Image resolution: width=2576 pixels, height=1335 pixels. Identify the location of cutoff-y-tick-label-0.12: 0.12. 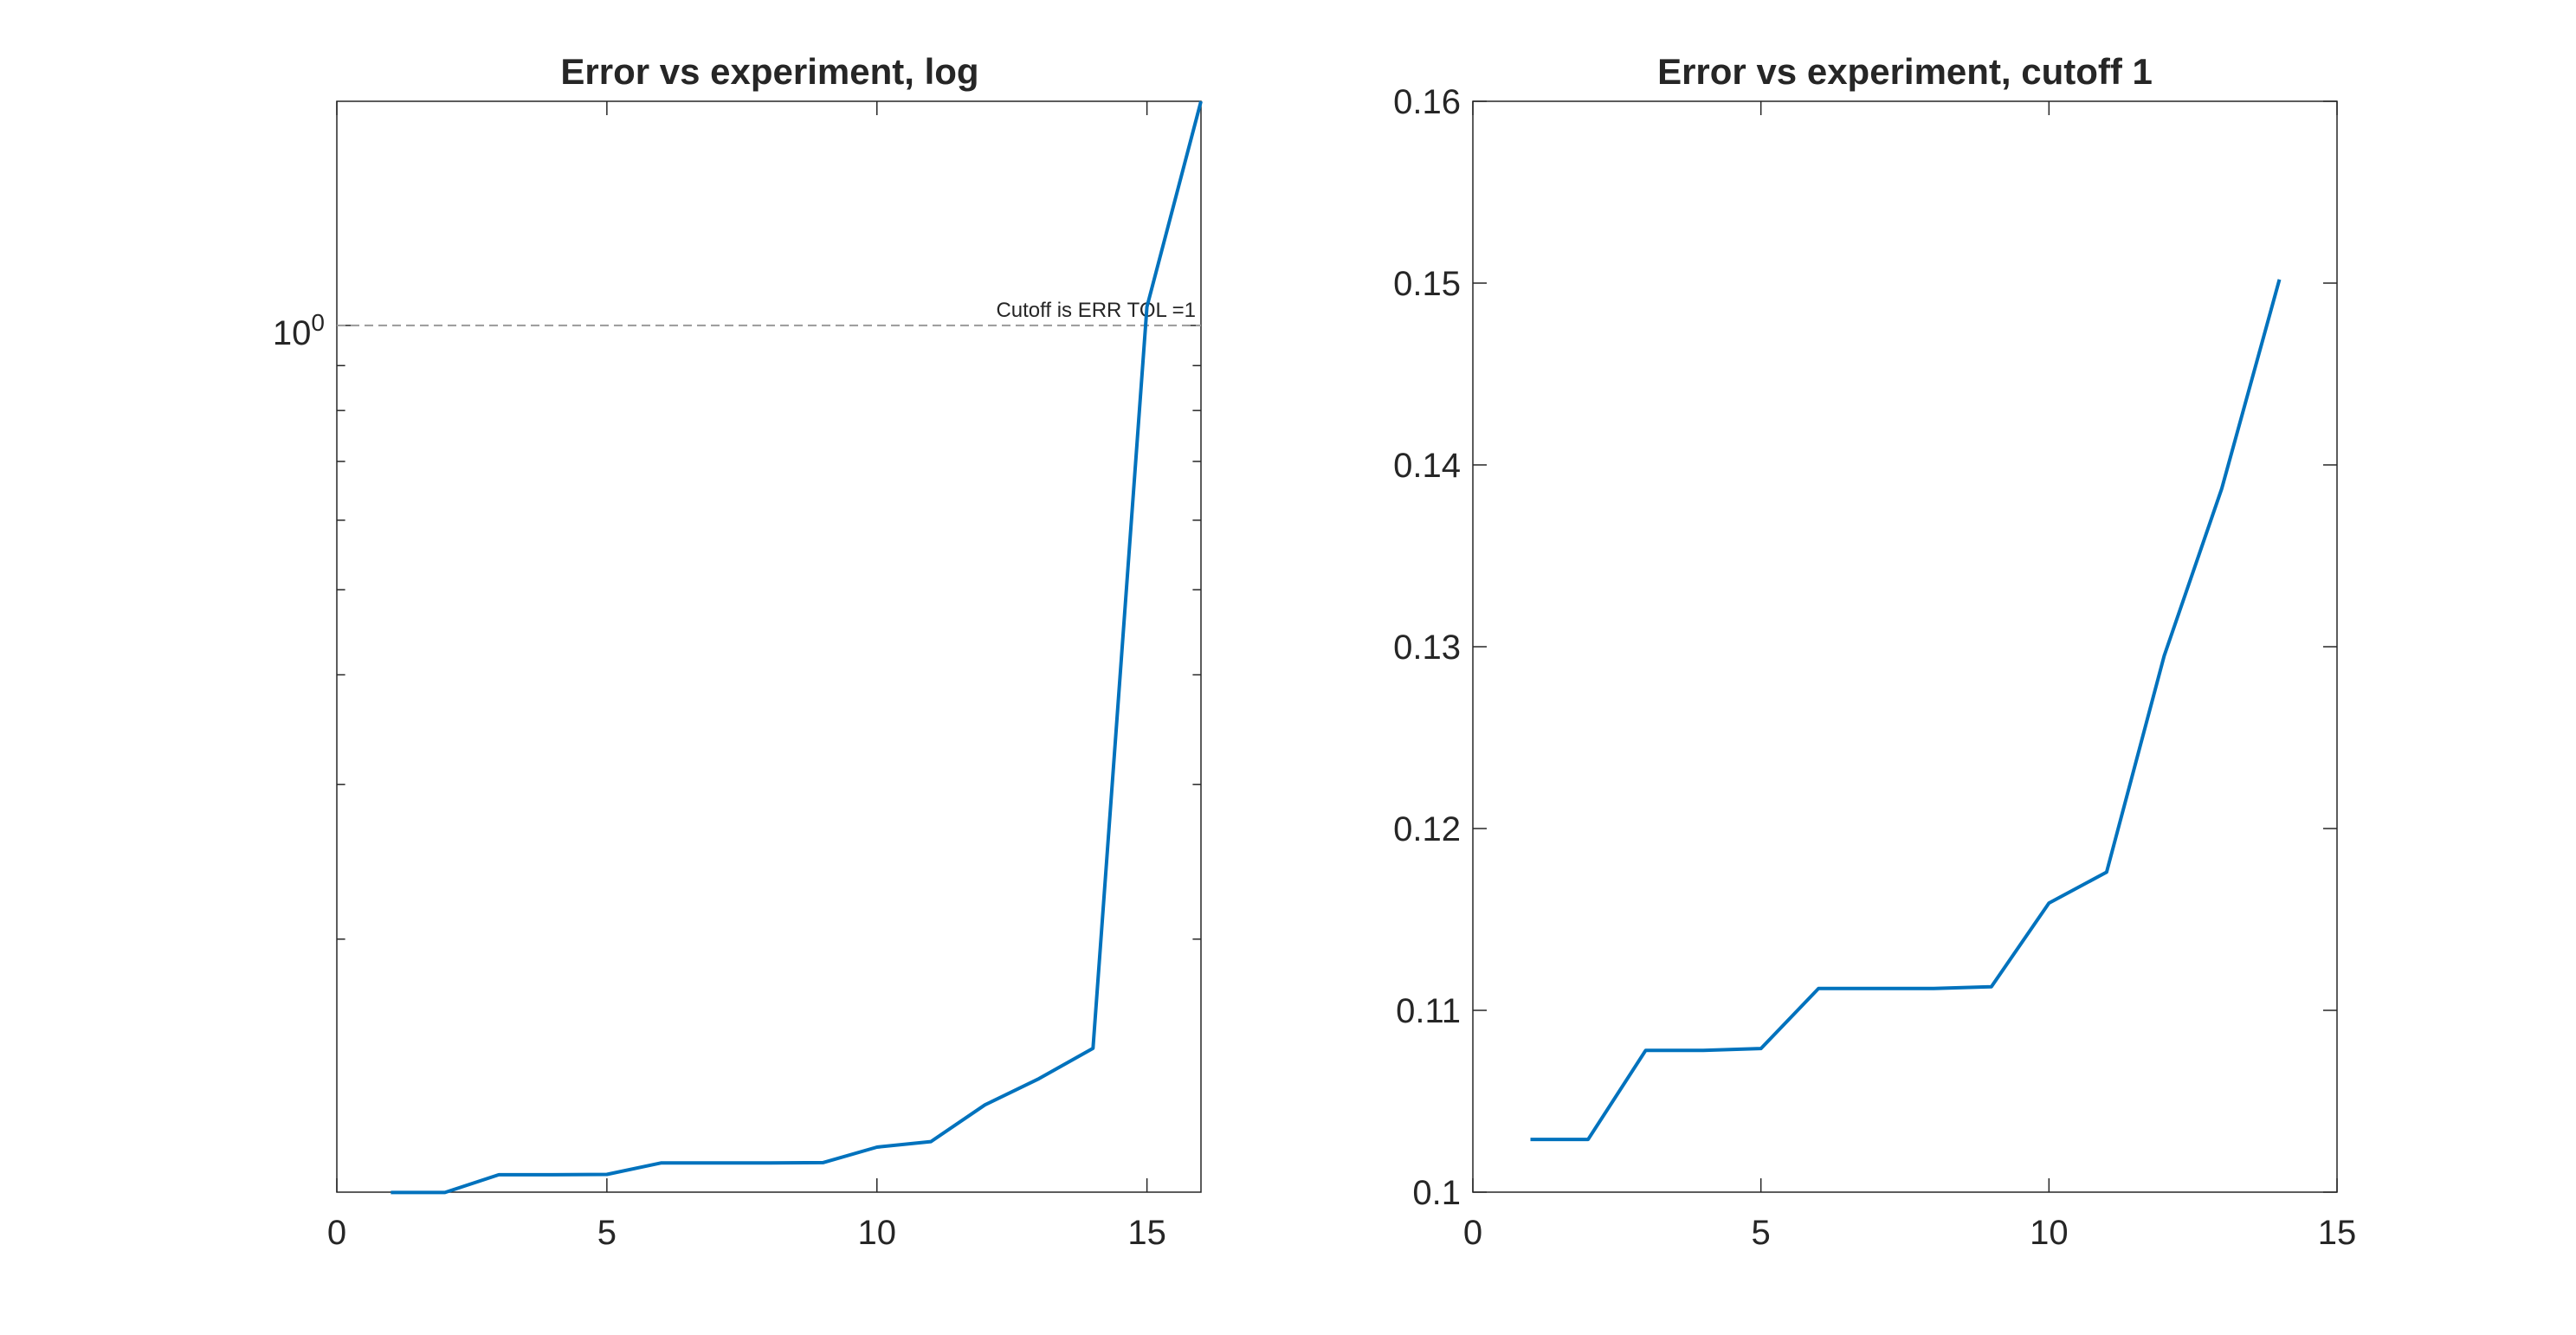
(1427, 829).